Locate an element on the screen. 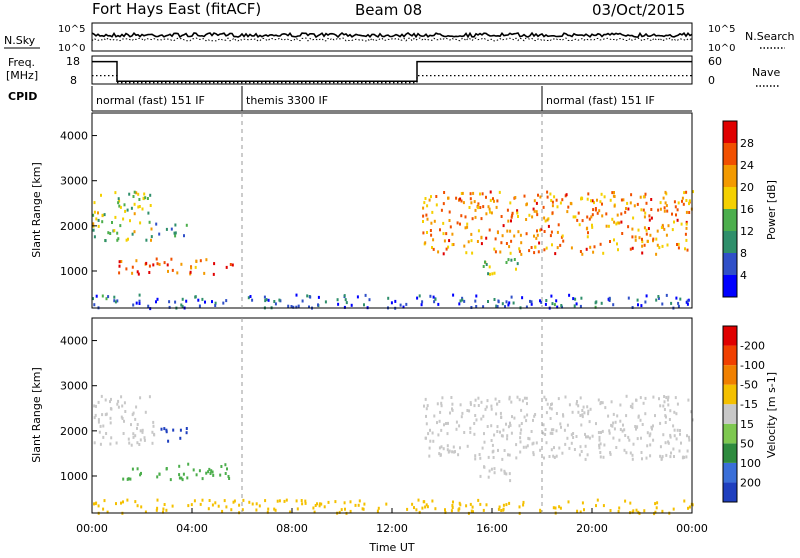 The height and width of the screenshot is (558, 800). colorbar-frame is located at coordinates (730, 414).